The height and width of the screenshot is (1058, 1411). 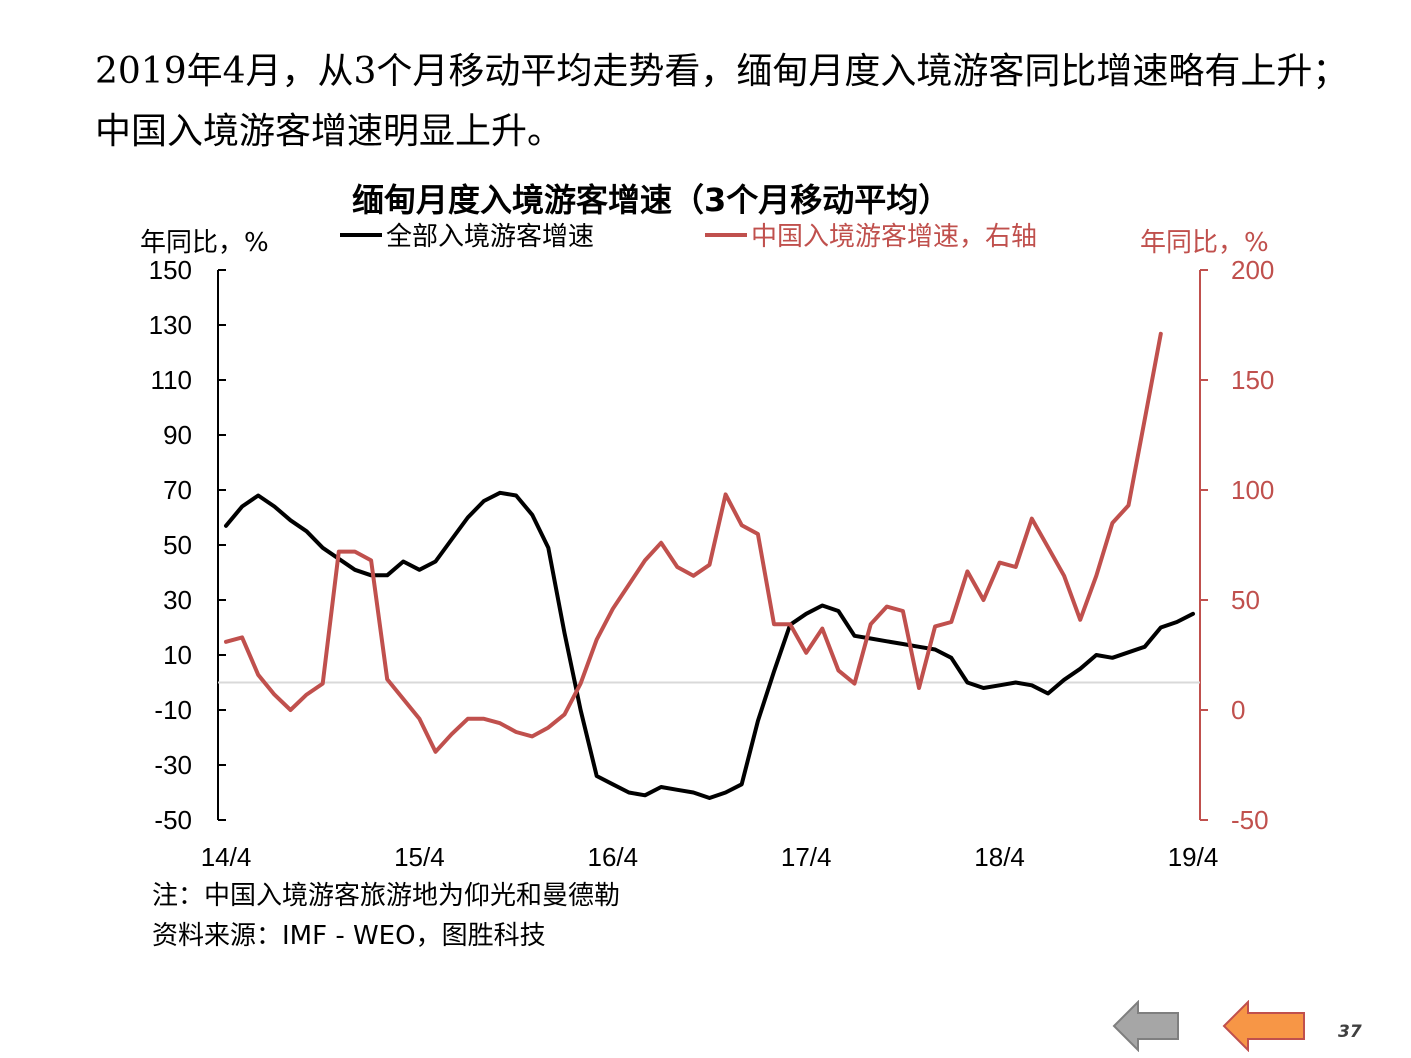 What do you see at coordinates (204, 243) in the screenshot?
I see `left-axis-label: 年同比，%` at bounding box center [204, 243].